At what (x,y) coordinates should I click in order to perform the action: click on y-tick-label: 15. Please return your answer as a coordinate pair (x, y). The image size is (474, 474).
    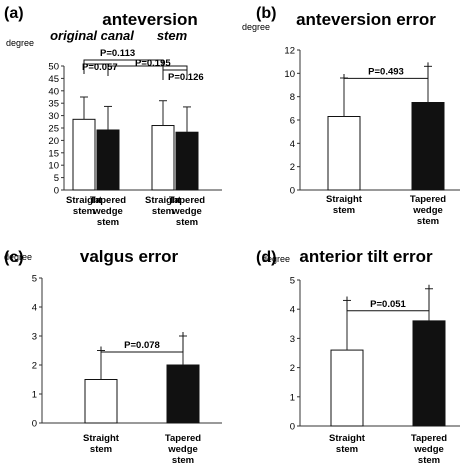
    Looking at the image, I should click on (53, 153).